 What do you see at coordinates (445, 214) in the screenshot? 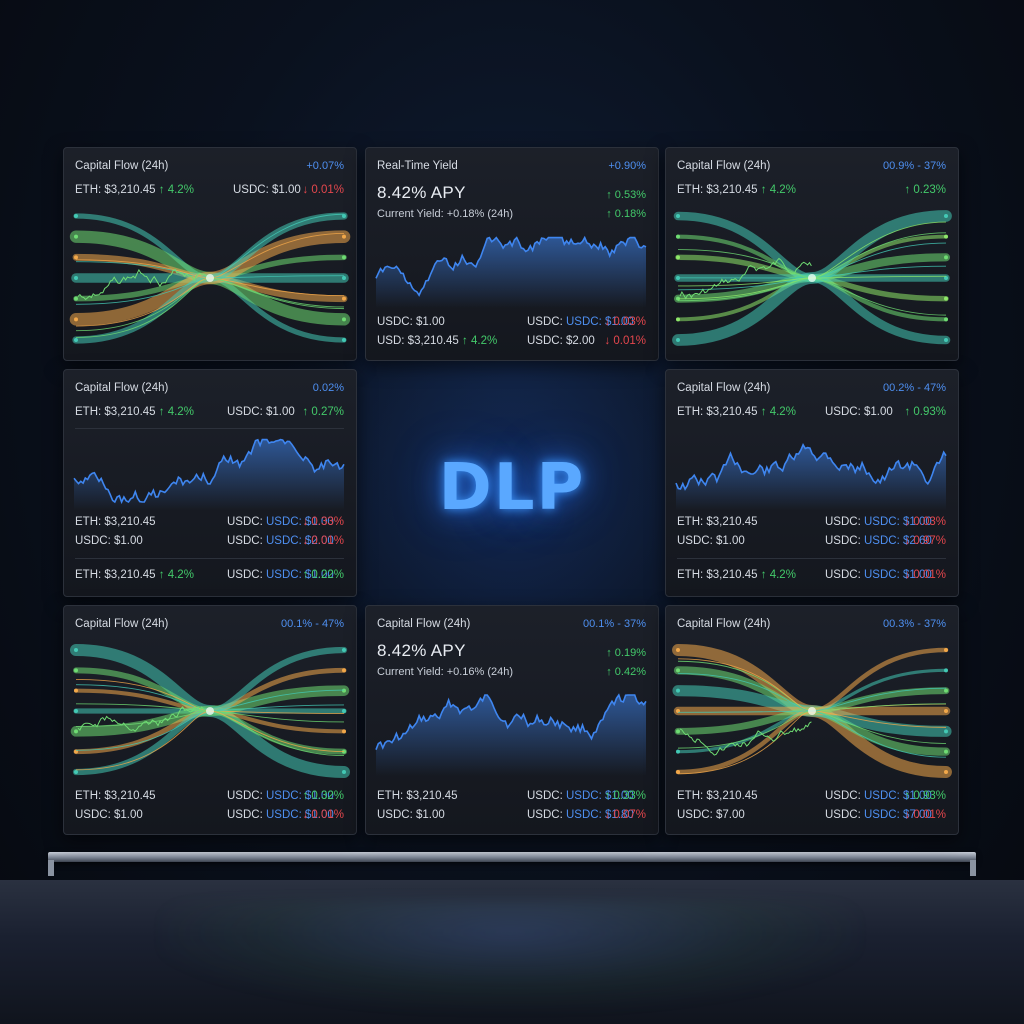
I see `current-yield: Current Yield: +0.18% (24h)` at bounding box center [445, 214].